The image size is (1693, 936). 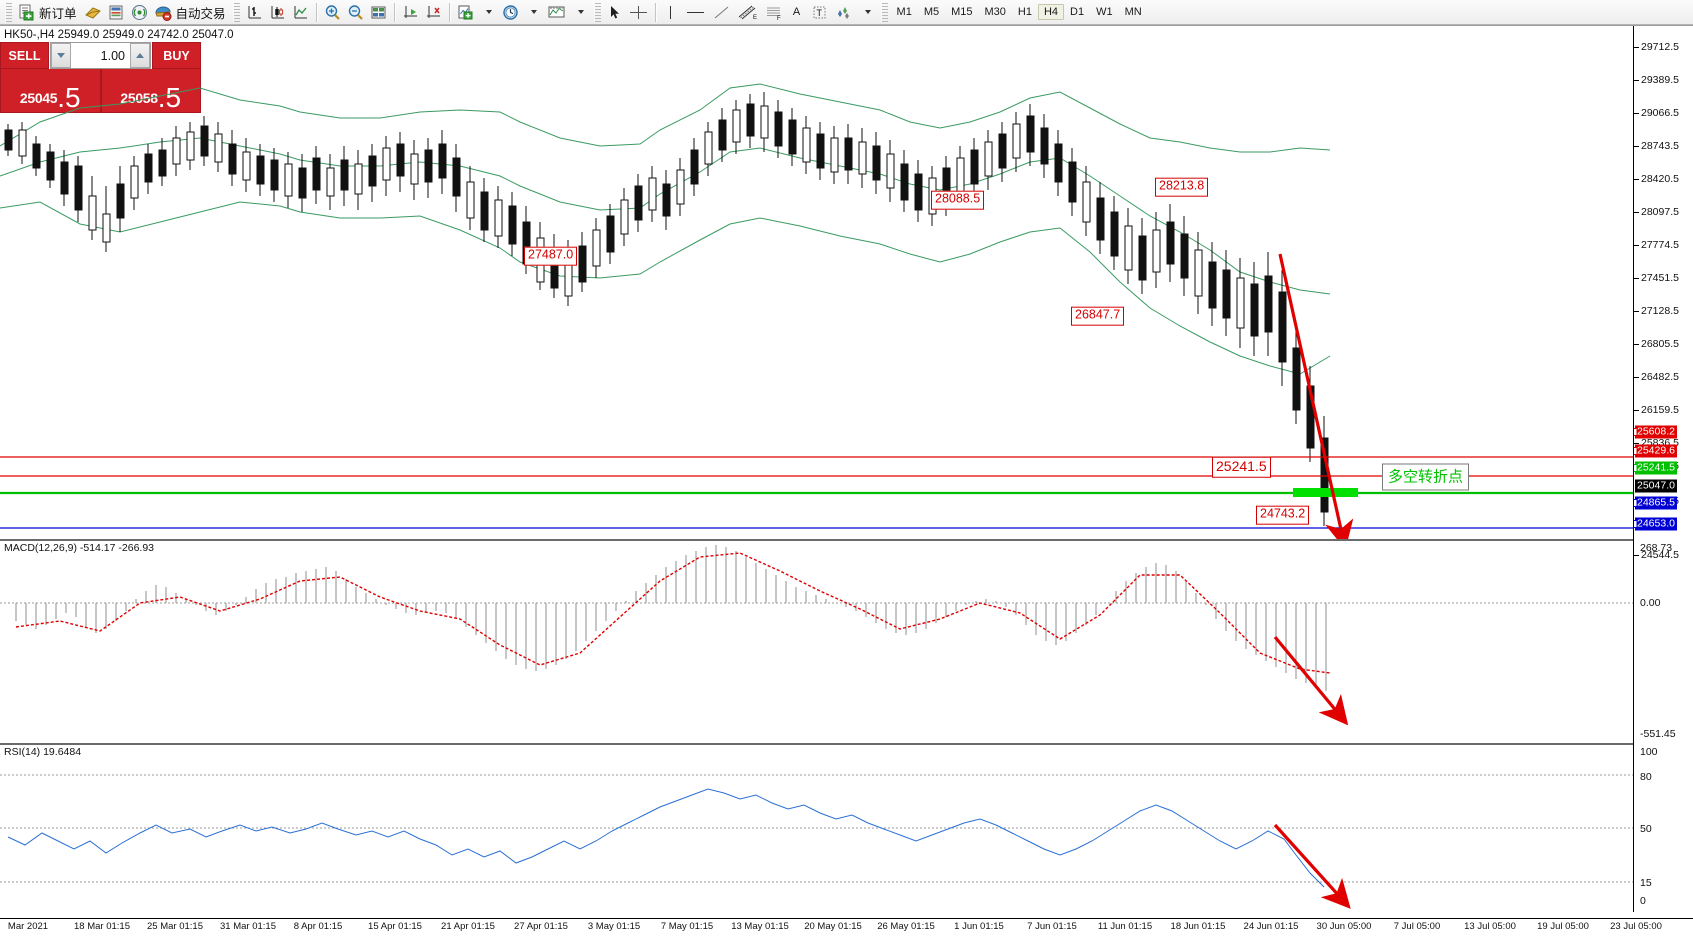 What do you see at coordinates (979, 926) in the screenshot?
I see `time-tick-13: 1 Jun 01:15` at bounding box center [979, 926].